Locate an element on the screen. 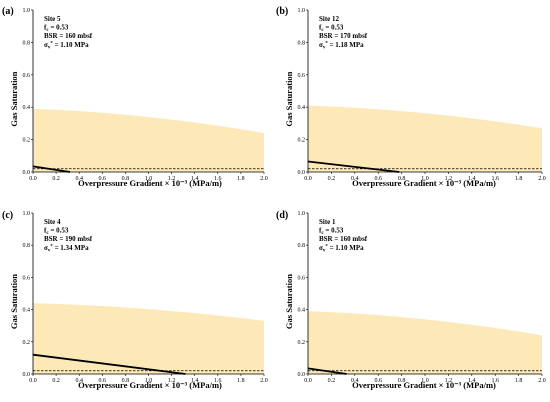 This screenshot has height=402, width=550. panel-label: (b) is located at coordinates (282, 11).